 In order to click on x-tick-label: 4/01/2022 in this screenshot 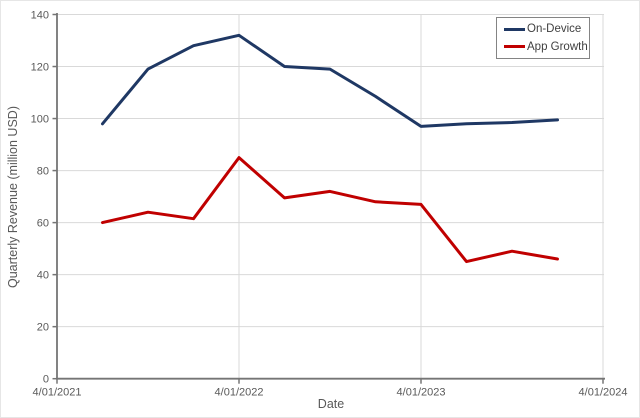, I will do `click(239, 393)`.